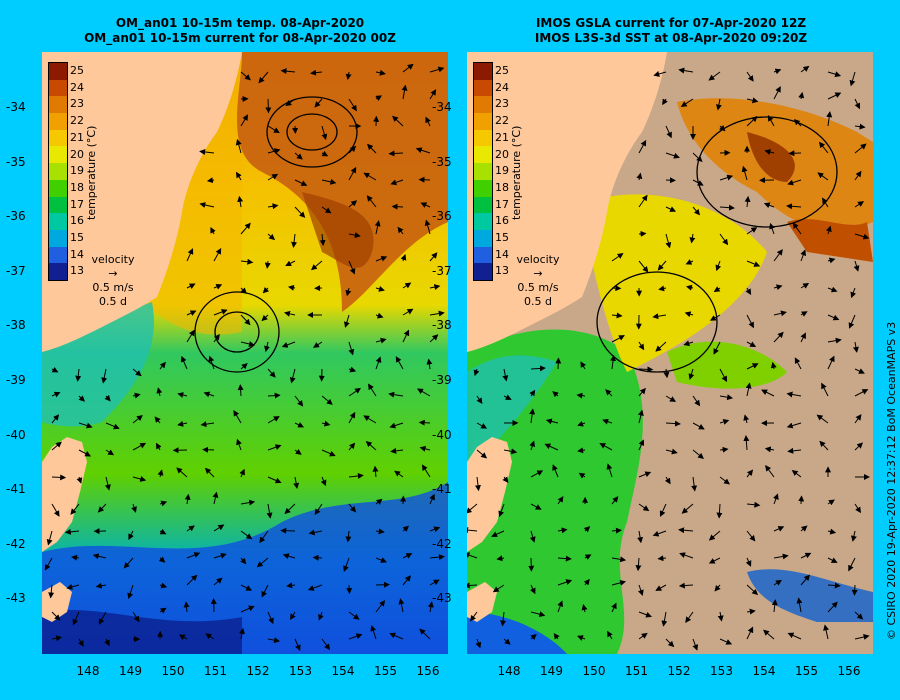 The height and width of the screenshot is (700, 900). I want to click on colorbar-tick-label: 20, so click(77, 154).